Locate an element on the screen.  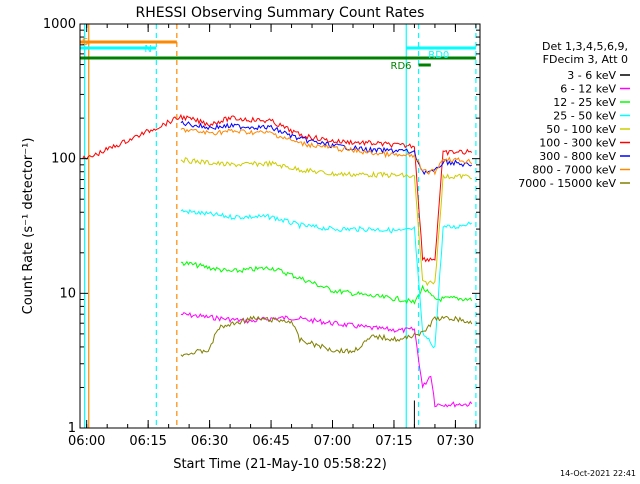
legend-entry-label: 3 - 6 keV is located at coordinates (591, 75).